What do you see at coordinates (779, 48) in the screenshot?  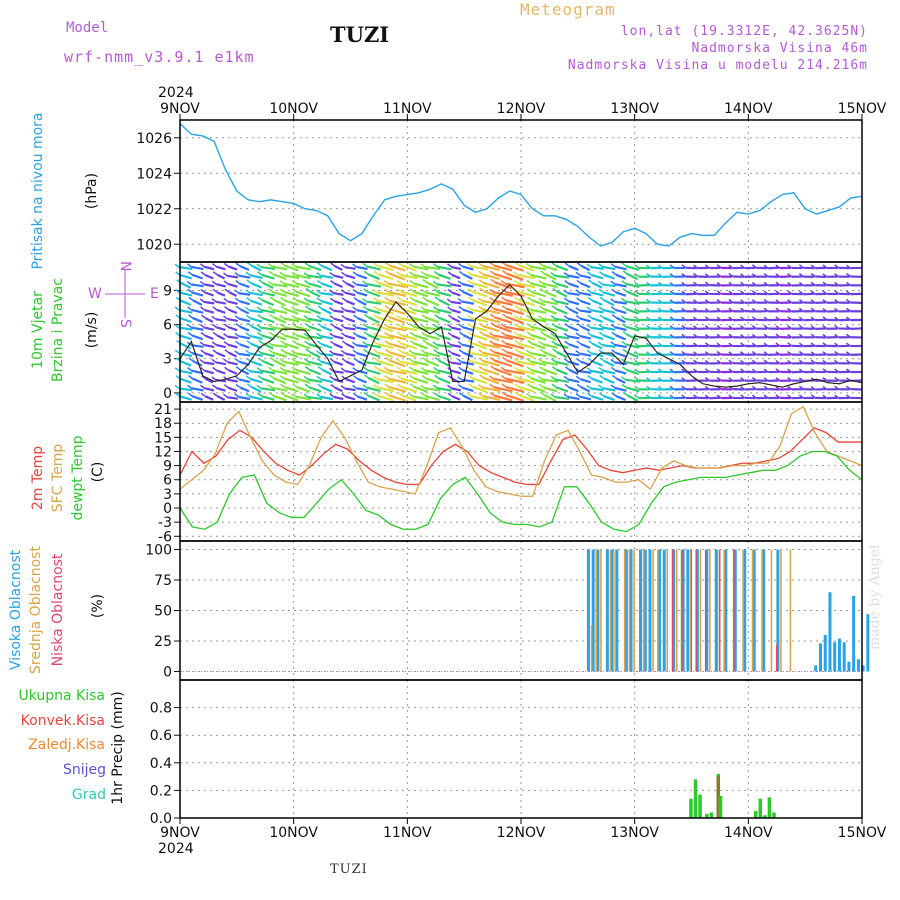 I see `elevation-label: Nadmorska Visina 46m` at bounding box center [779, 48].